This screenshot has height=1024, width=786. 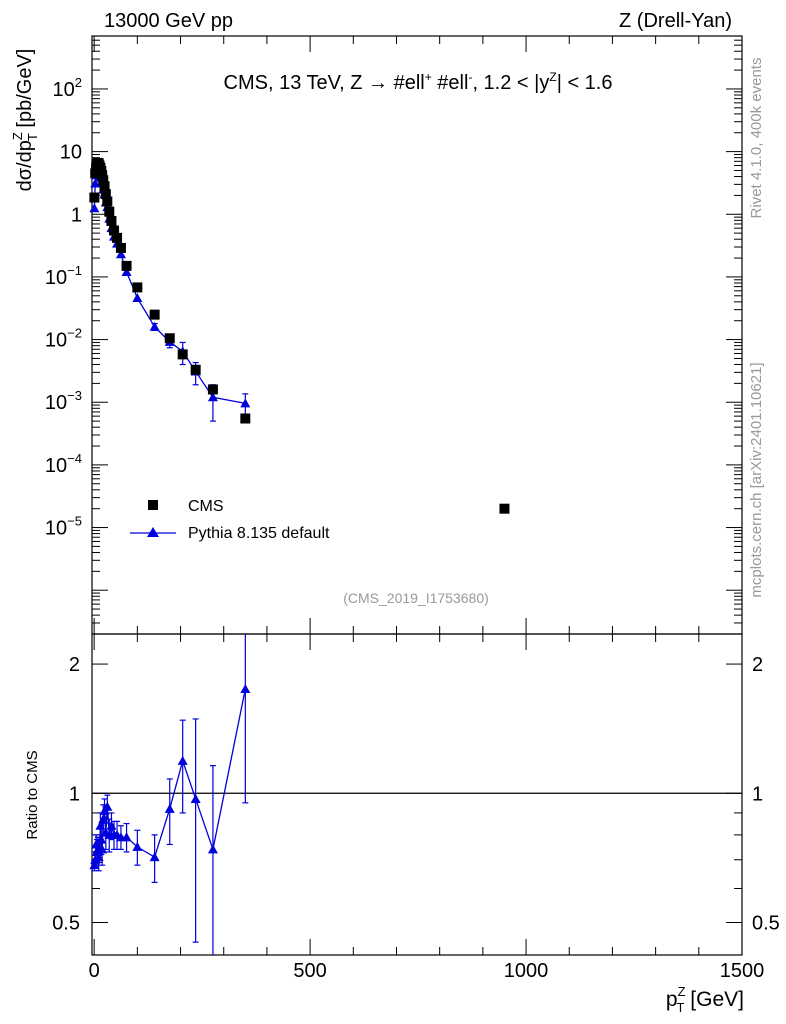 I want to click on main-y-tick-label: 10⁻⁴, so click(x=63, y=464).